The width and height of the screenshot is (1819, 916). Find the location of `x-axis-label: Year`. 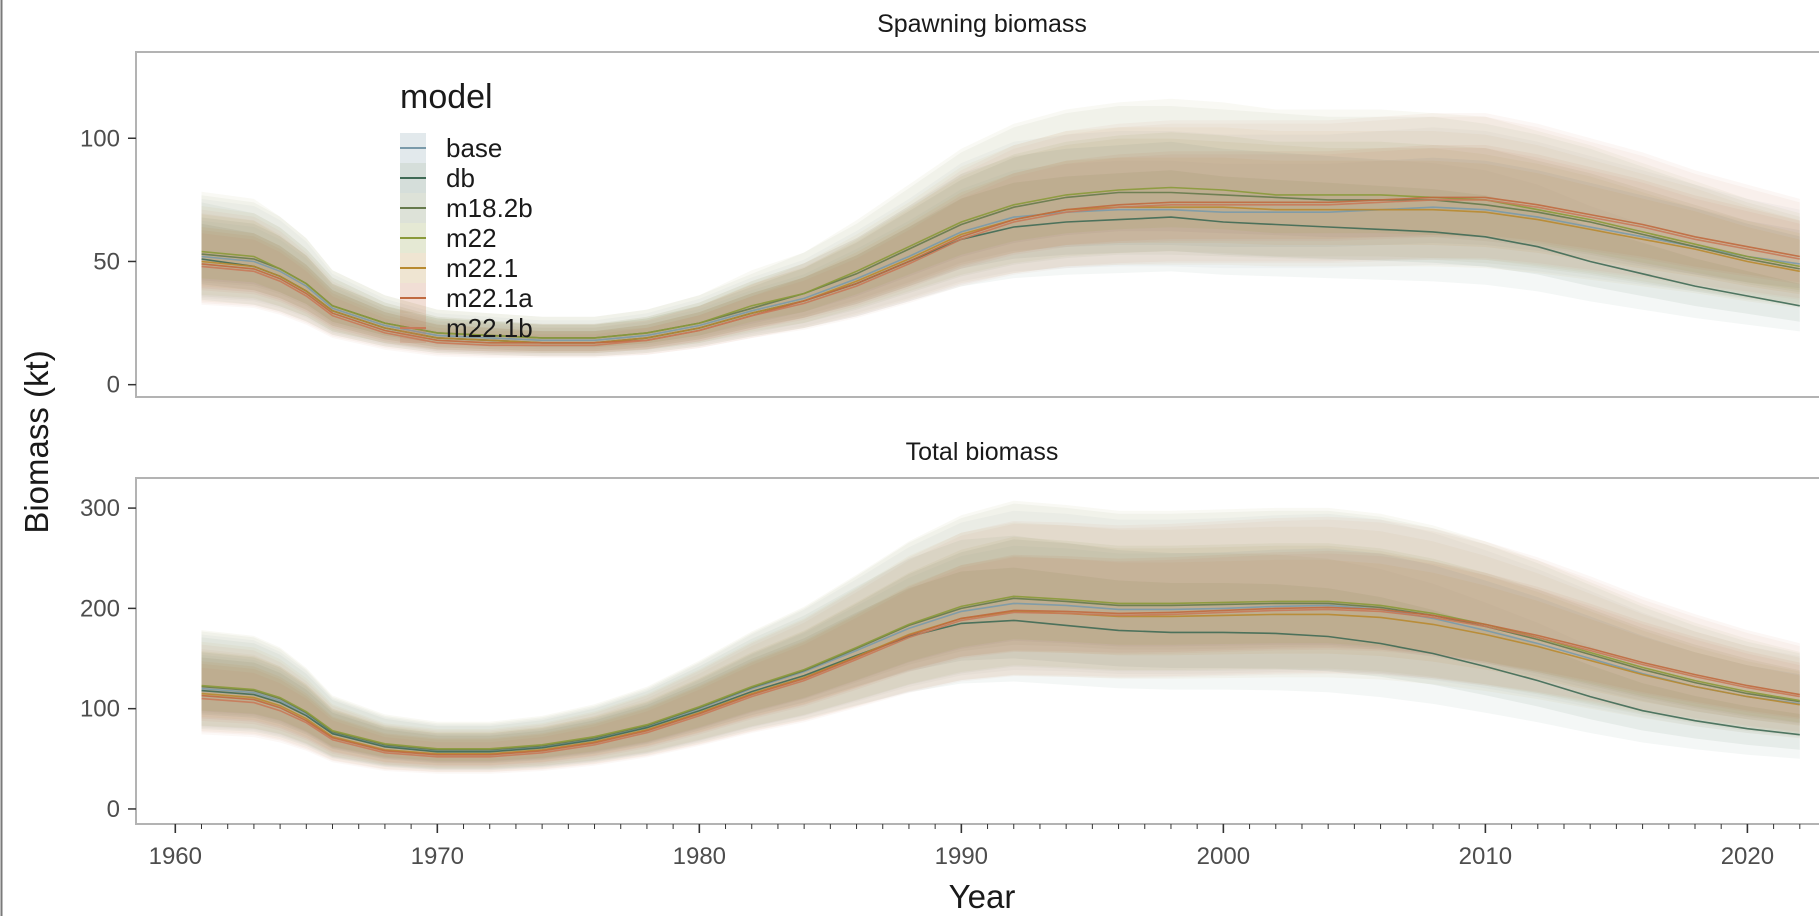

x-axis-label: Year is located at coordinates (982, 896).